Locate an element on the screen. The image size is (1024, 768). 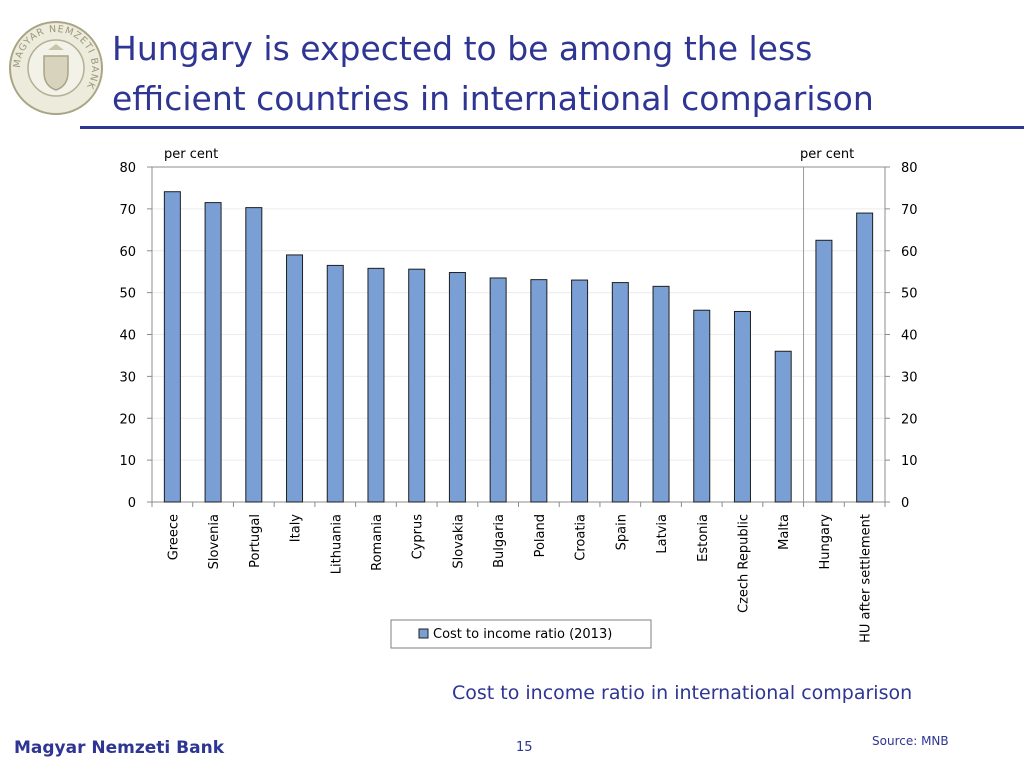
y-tick-label-right: 50 is located at coordinates (909, 294).